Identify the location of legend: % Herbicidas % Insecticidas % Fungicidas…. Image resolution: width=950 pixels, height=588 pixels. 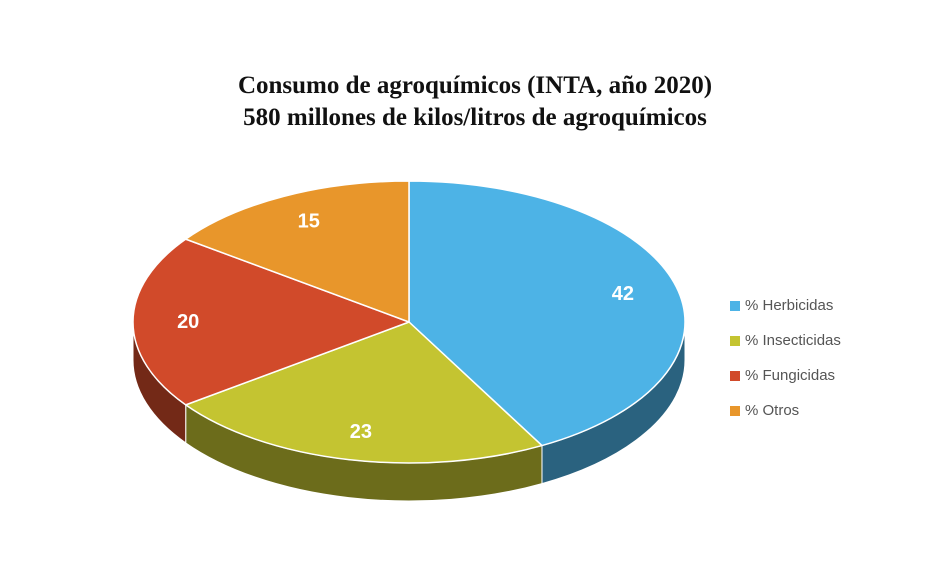
(785, 358).